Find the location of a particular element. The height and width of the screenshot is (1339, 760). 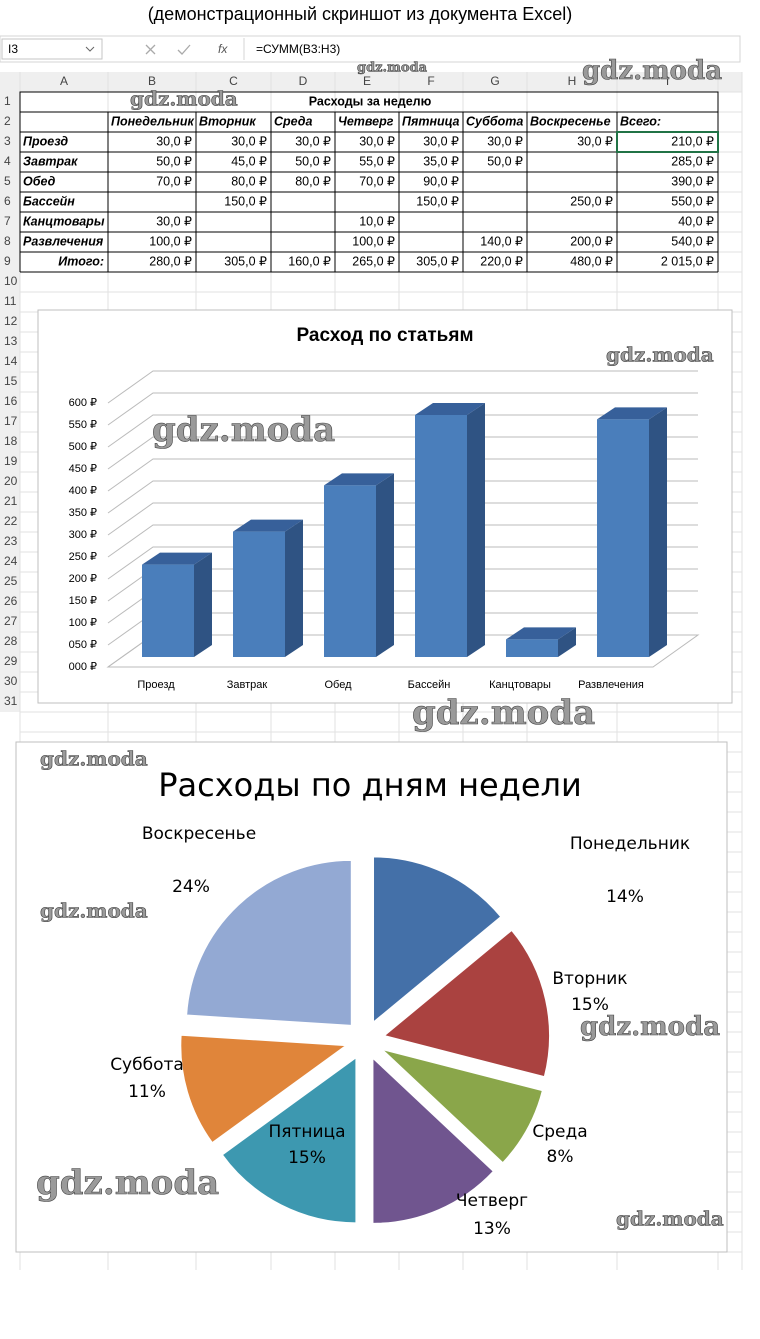

y-tick-label: 400 ₽ is located at coordinates (83, 491).